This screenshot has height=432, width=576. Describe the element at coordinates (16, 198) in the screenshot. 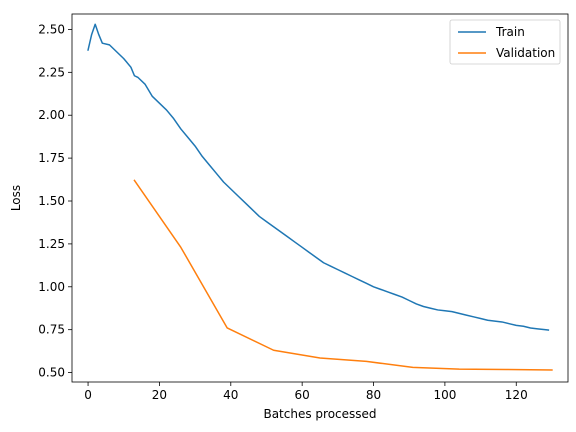

I see `y-axis-label: Loss` at that location.